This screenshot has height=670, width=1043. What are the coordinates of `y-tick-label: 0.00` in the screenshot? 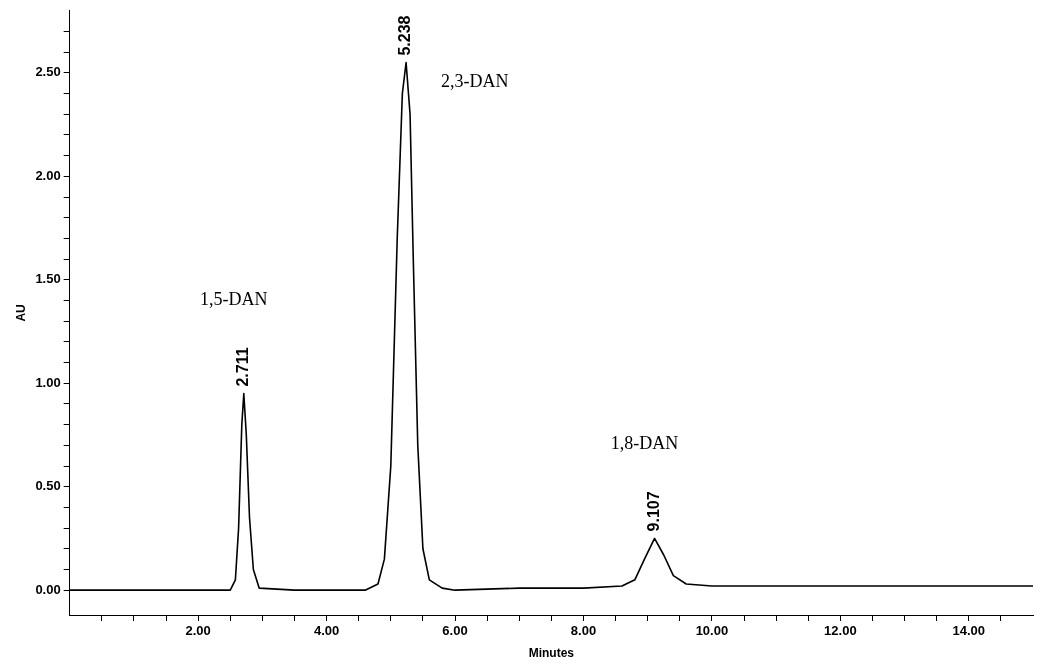 It's located at (48, 589).